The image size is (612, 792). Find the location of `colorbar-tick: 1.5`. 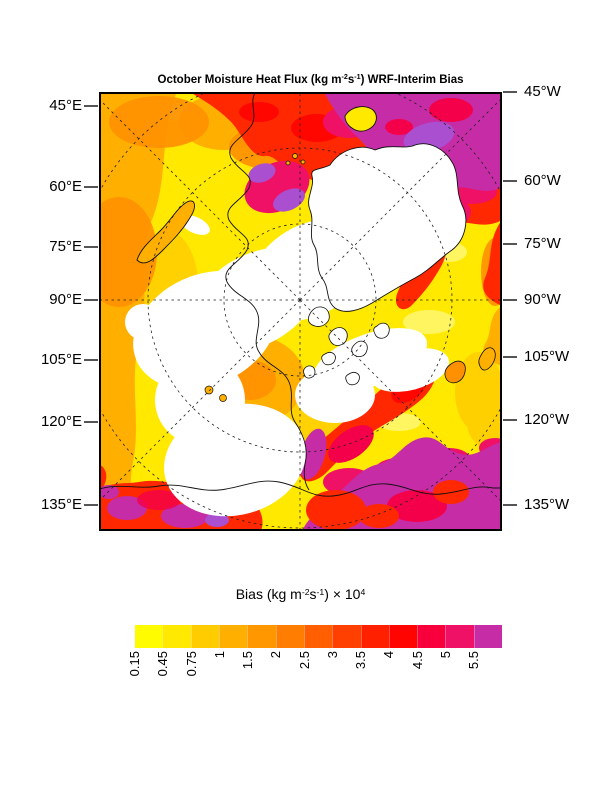

colorbar-tick: 1.5 is located at coordinates (247, 660).